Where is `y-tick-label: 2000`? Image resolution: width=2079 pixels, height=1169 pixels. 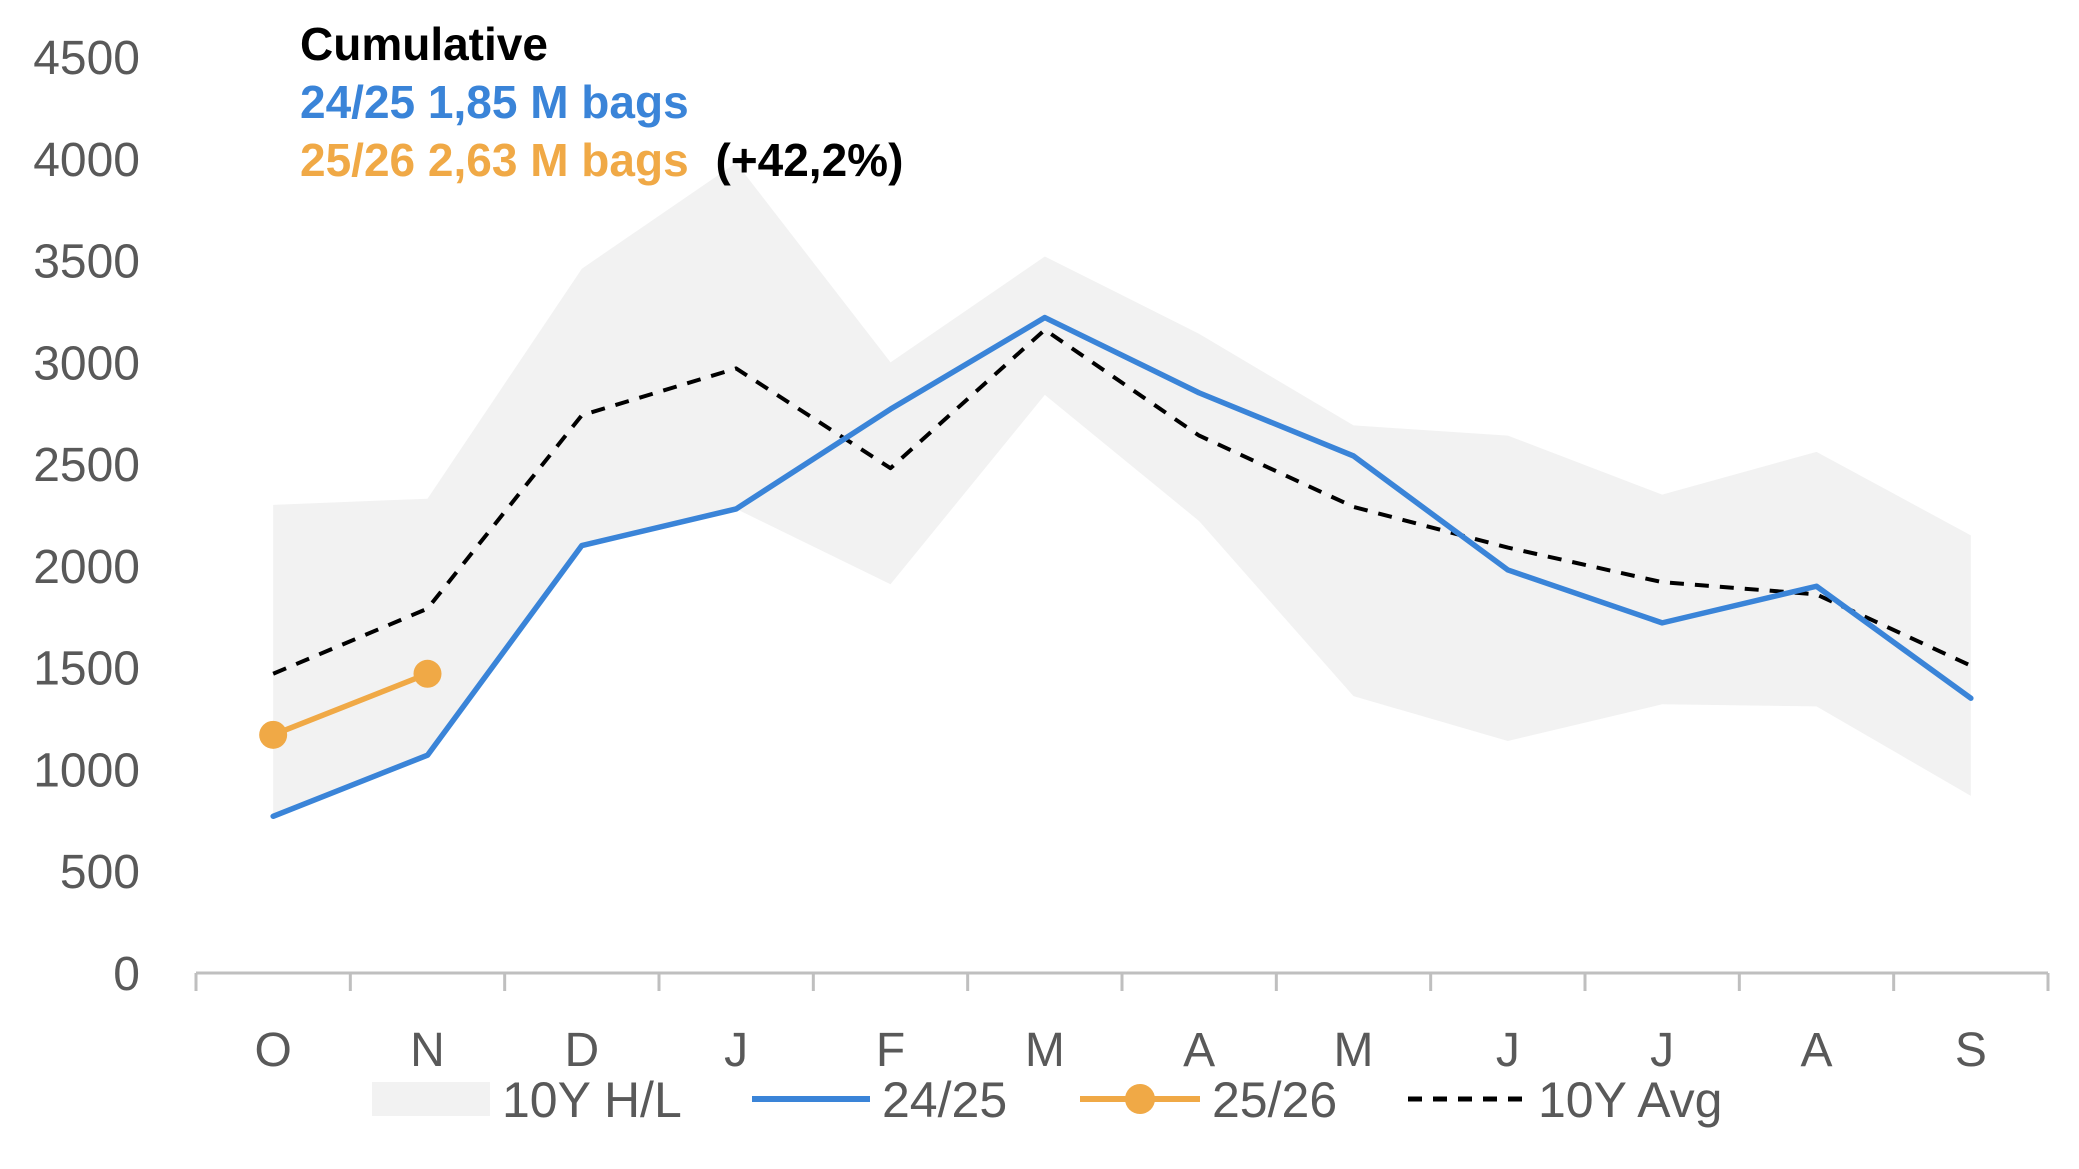 y-tick-label: 2000 is located at coordinates (86, 567).